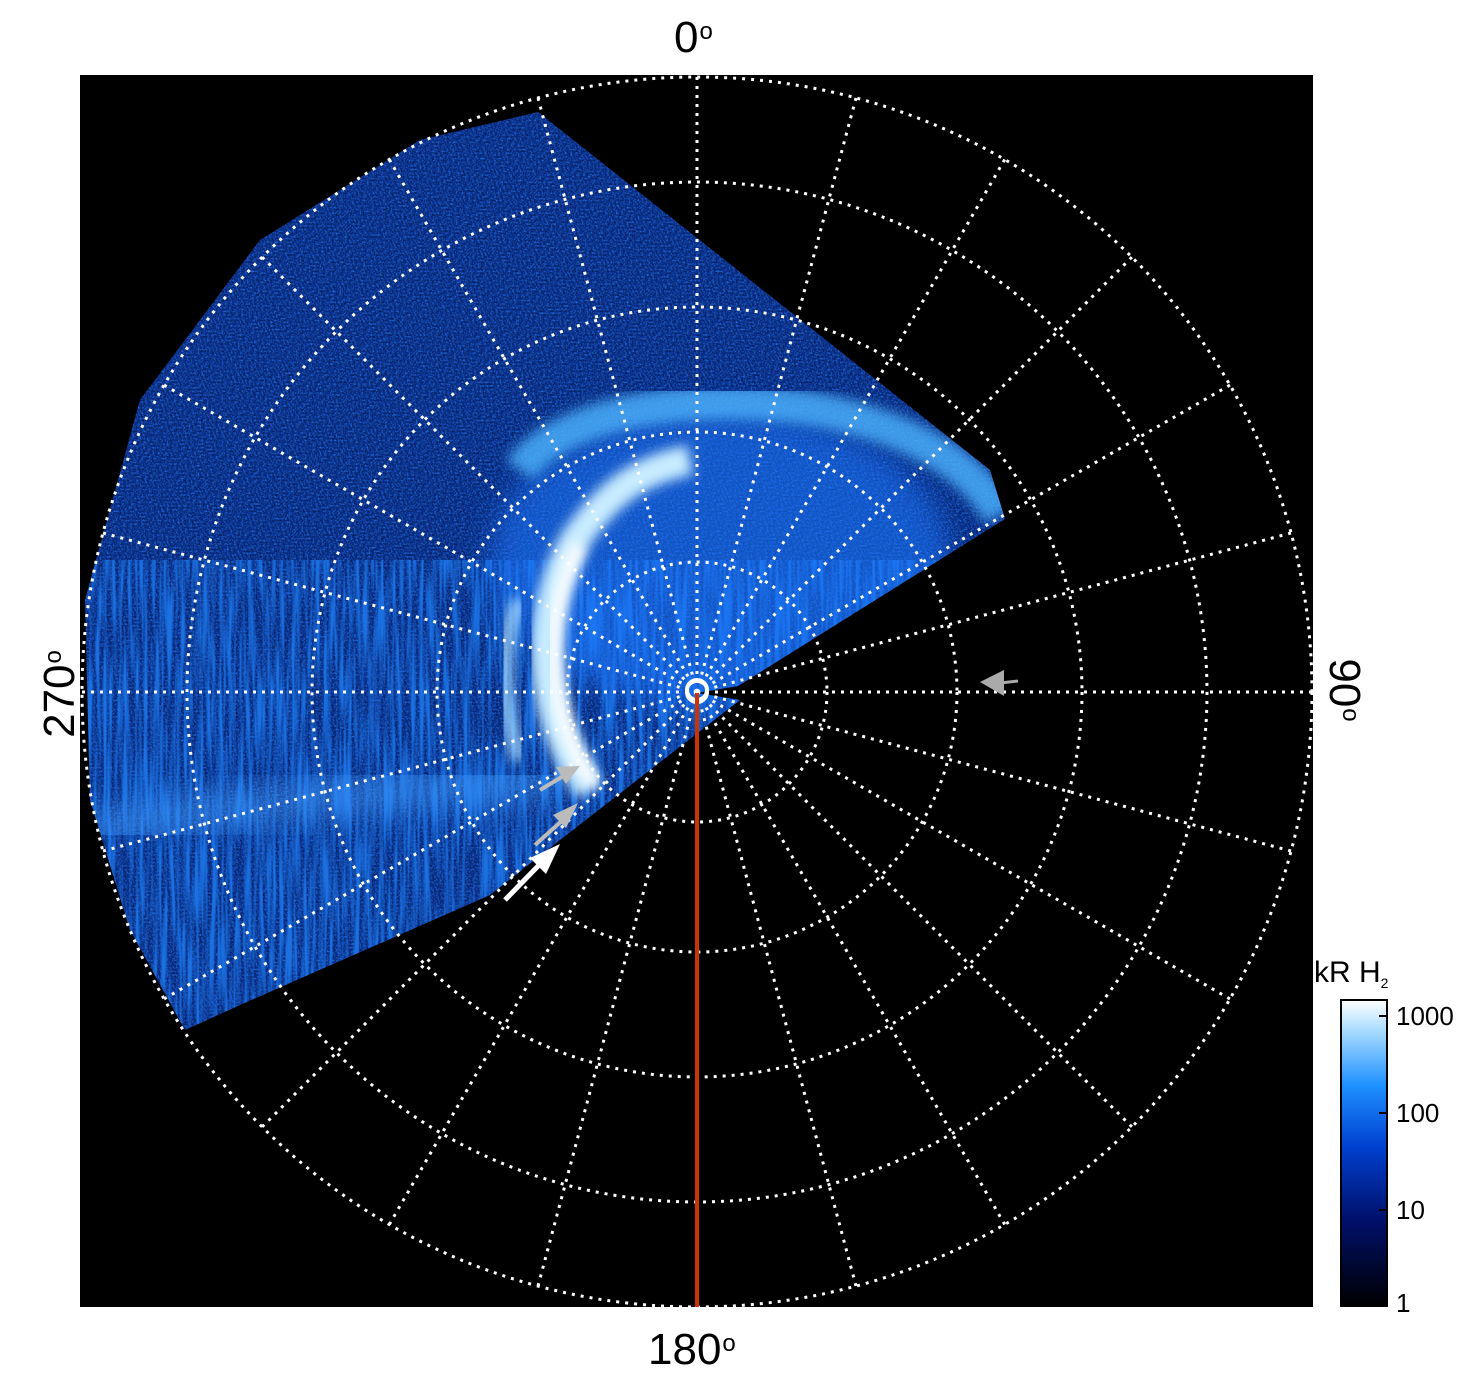 This screenshot has width=1481, height=1384. What do you see at coordinates (999, 683) in the screenshot?
I see `gray-arrow-right` at bounding box center [999, 683].